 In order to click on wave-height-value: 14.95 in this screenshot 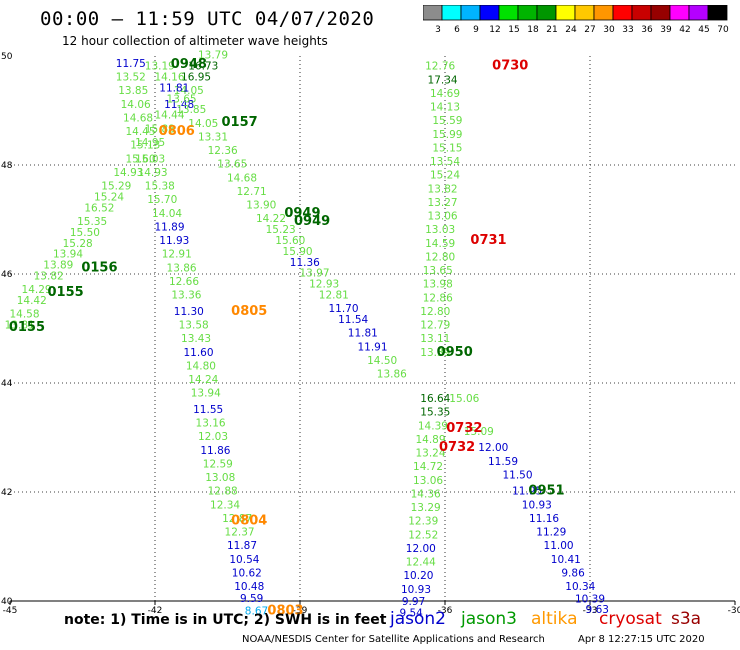, I will do `click(150, 143)`.